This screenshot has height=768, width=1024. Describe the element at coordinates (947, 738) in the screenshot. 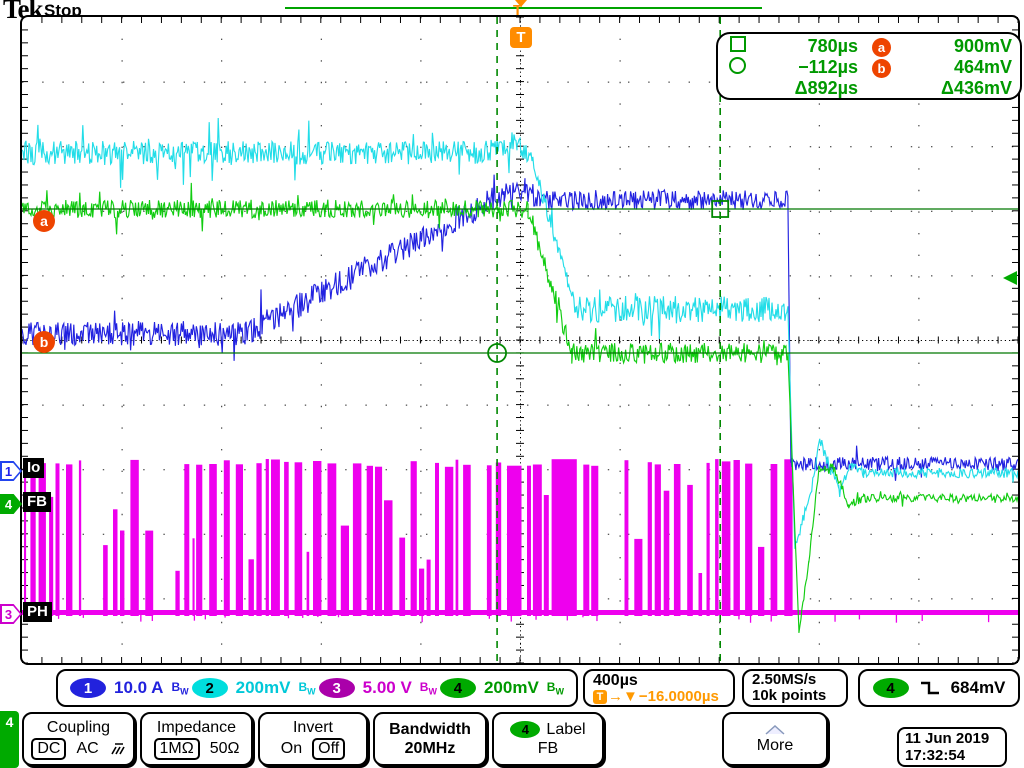

I see `date-value: 11 Jun 2019` at that location.